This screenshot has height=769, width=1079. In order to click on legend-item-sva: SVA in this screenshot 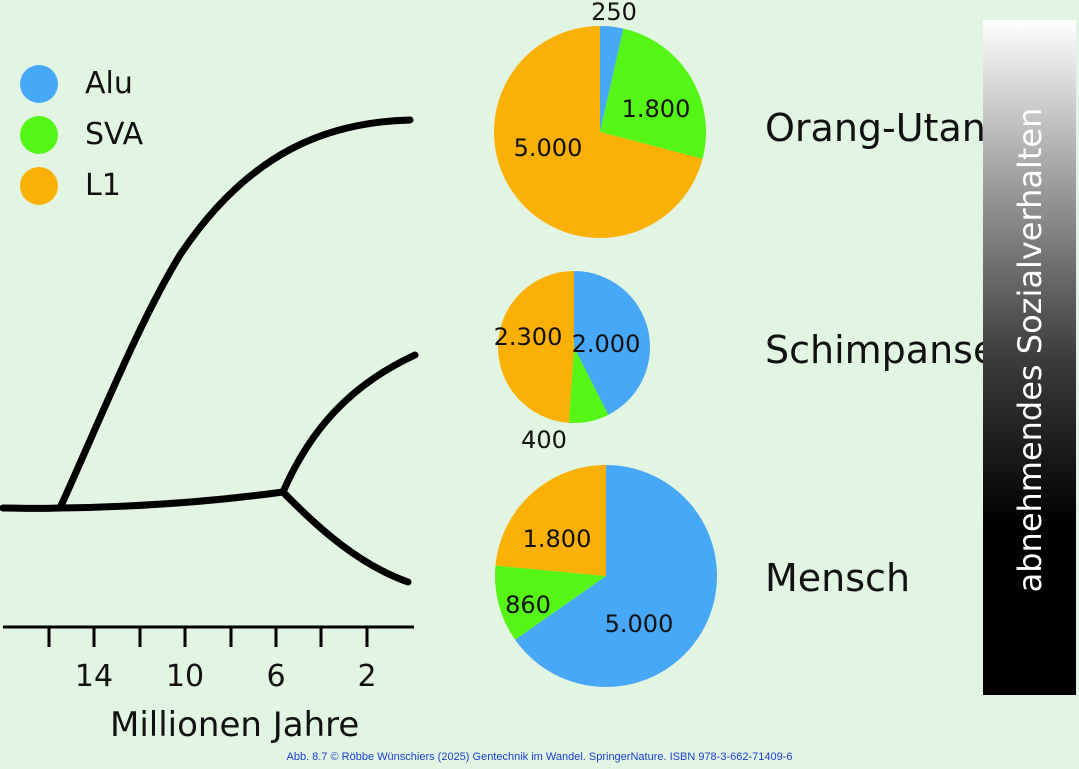, I will do `click(81, 134)`.